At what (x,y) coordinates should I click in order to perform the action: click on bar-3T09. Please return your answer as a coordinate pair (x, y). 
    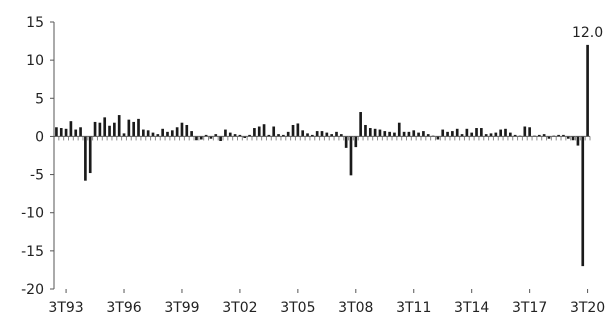
    Looking at the image, I should click on (375, 132).